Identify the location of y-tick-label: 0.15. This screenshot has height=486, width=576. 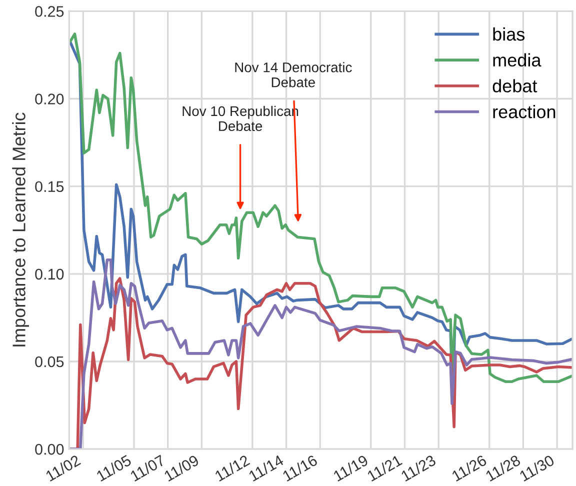
(49, 186).